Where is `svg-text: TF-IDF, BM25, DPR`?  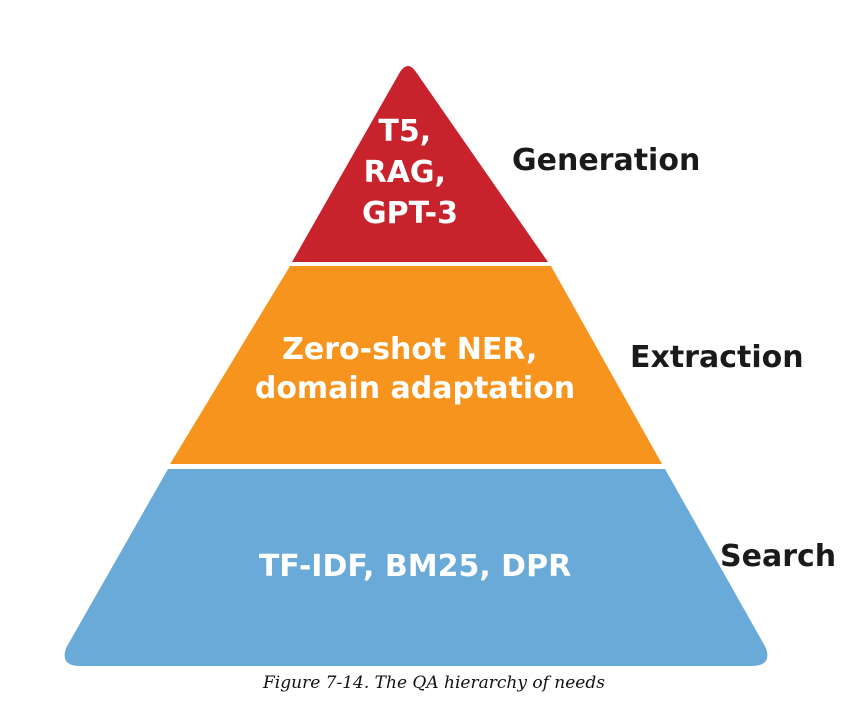
svg-text: TF-IDF, BM25, DPR is located at coordinates (415, 566).